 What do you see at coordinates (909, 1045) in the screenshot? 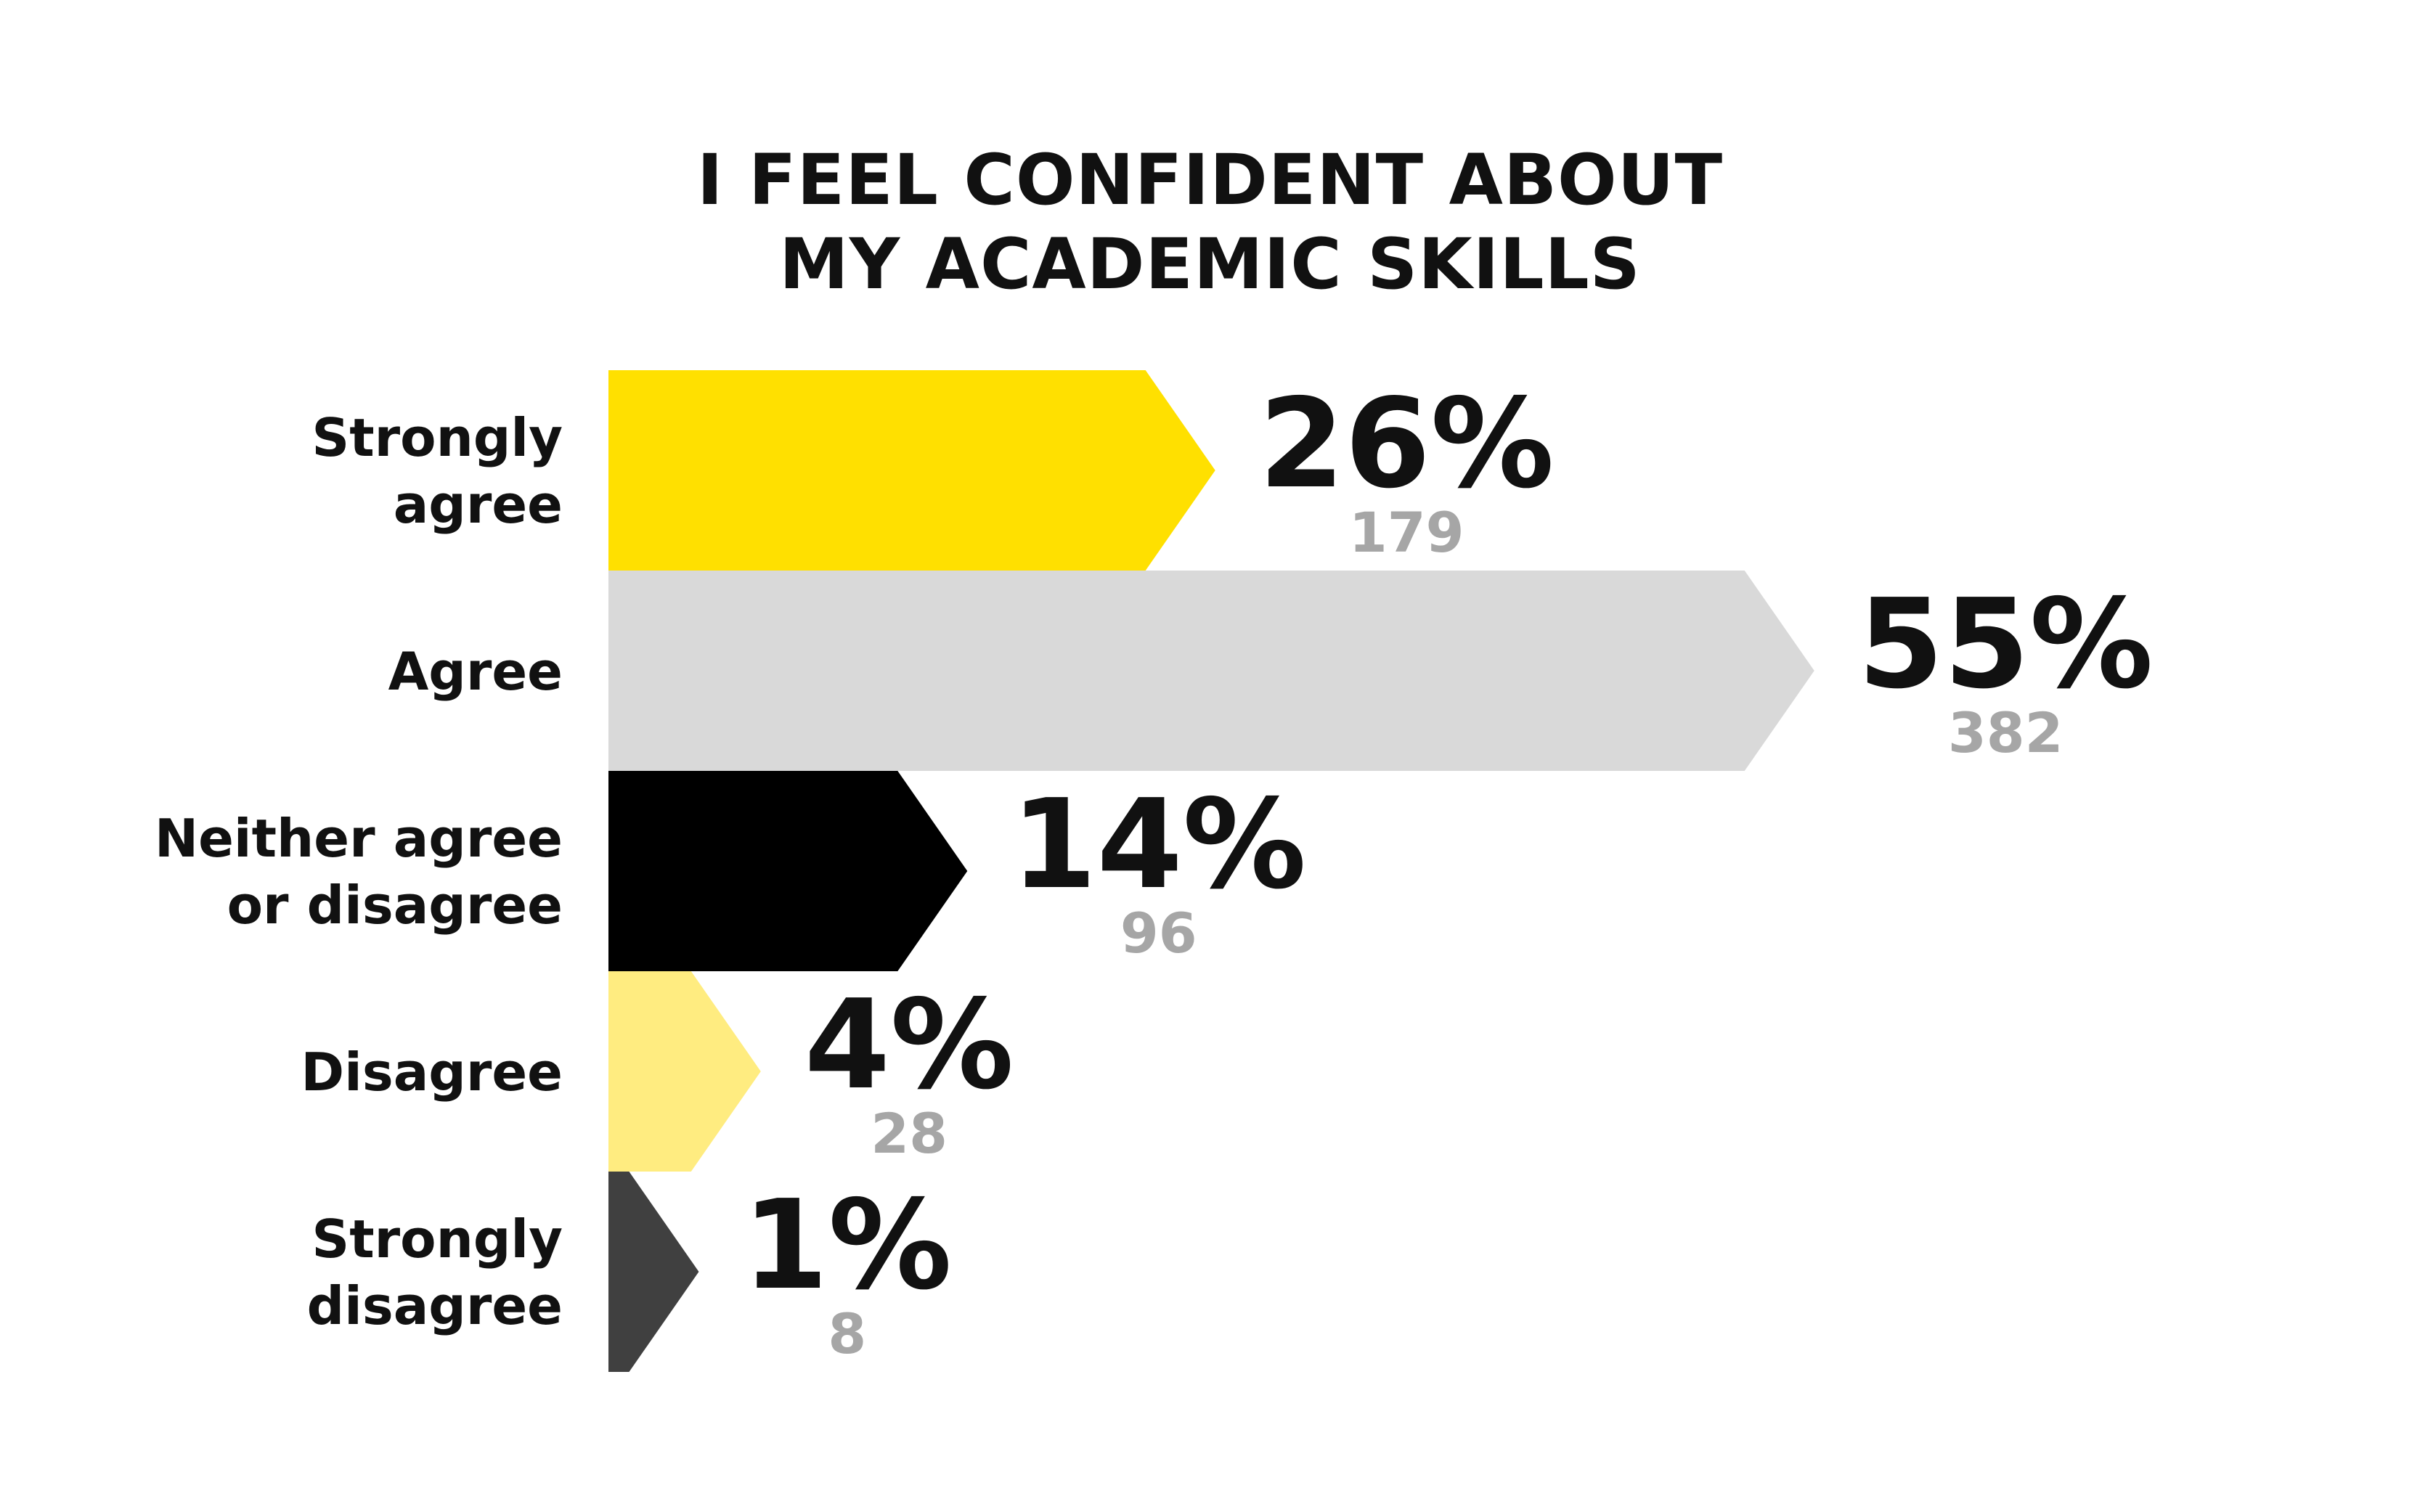
I see `value-label-3: 4%` at bounding box center [909, 1045].